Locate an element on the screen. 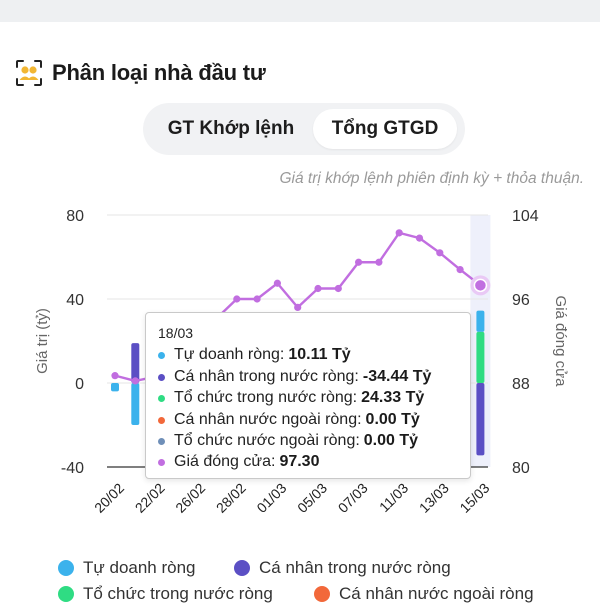 The width and height of the screenshot is (600, 606). legend-label: Tổ chức trong nước ròng is located at coordinates (178, 593).